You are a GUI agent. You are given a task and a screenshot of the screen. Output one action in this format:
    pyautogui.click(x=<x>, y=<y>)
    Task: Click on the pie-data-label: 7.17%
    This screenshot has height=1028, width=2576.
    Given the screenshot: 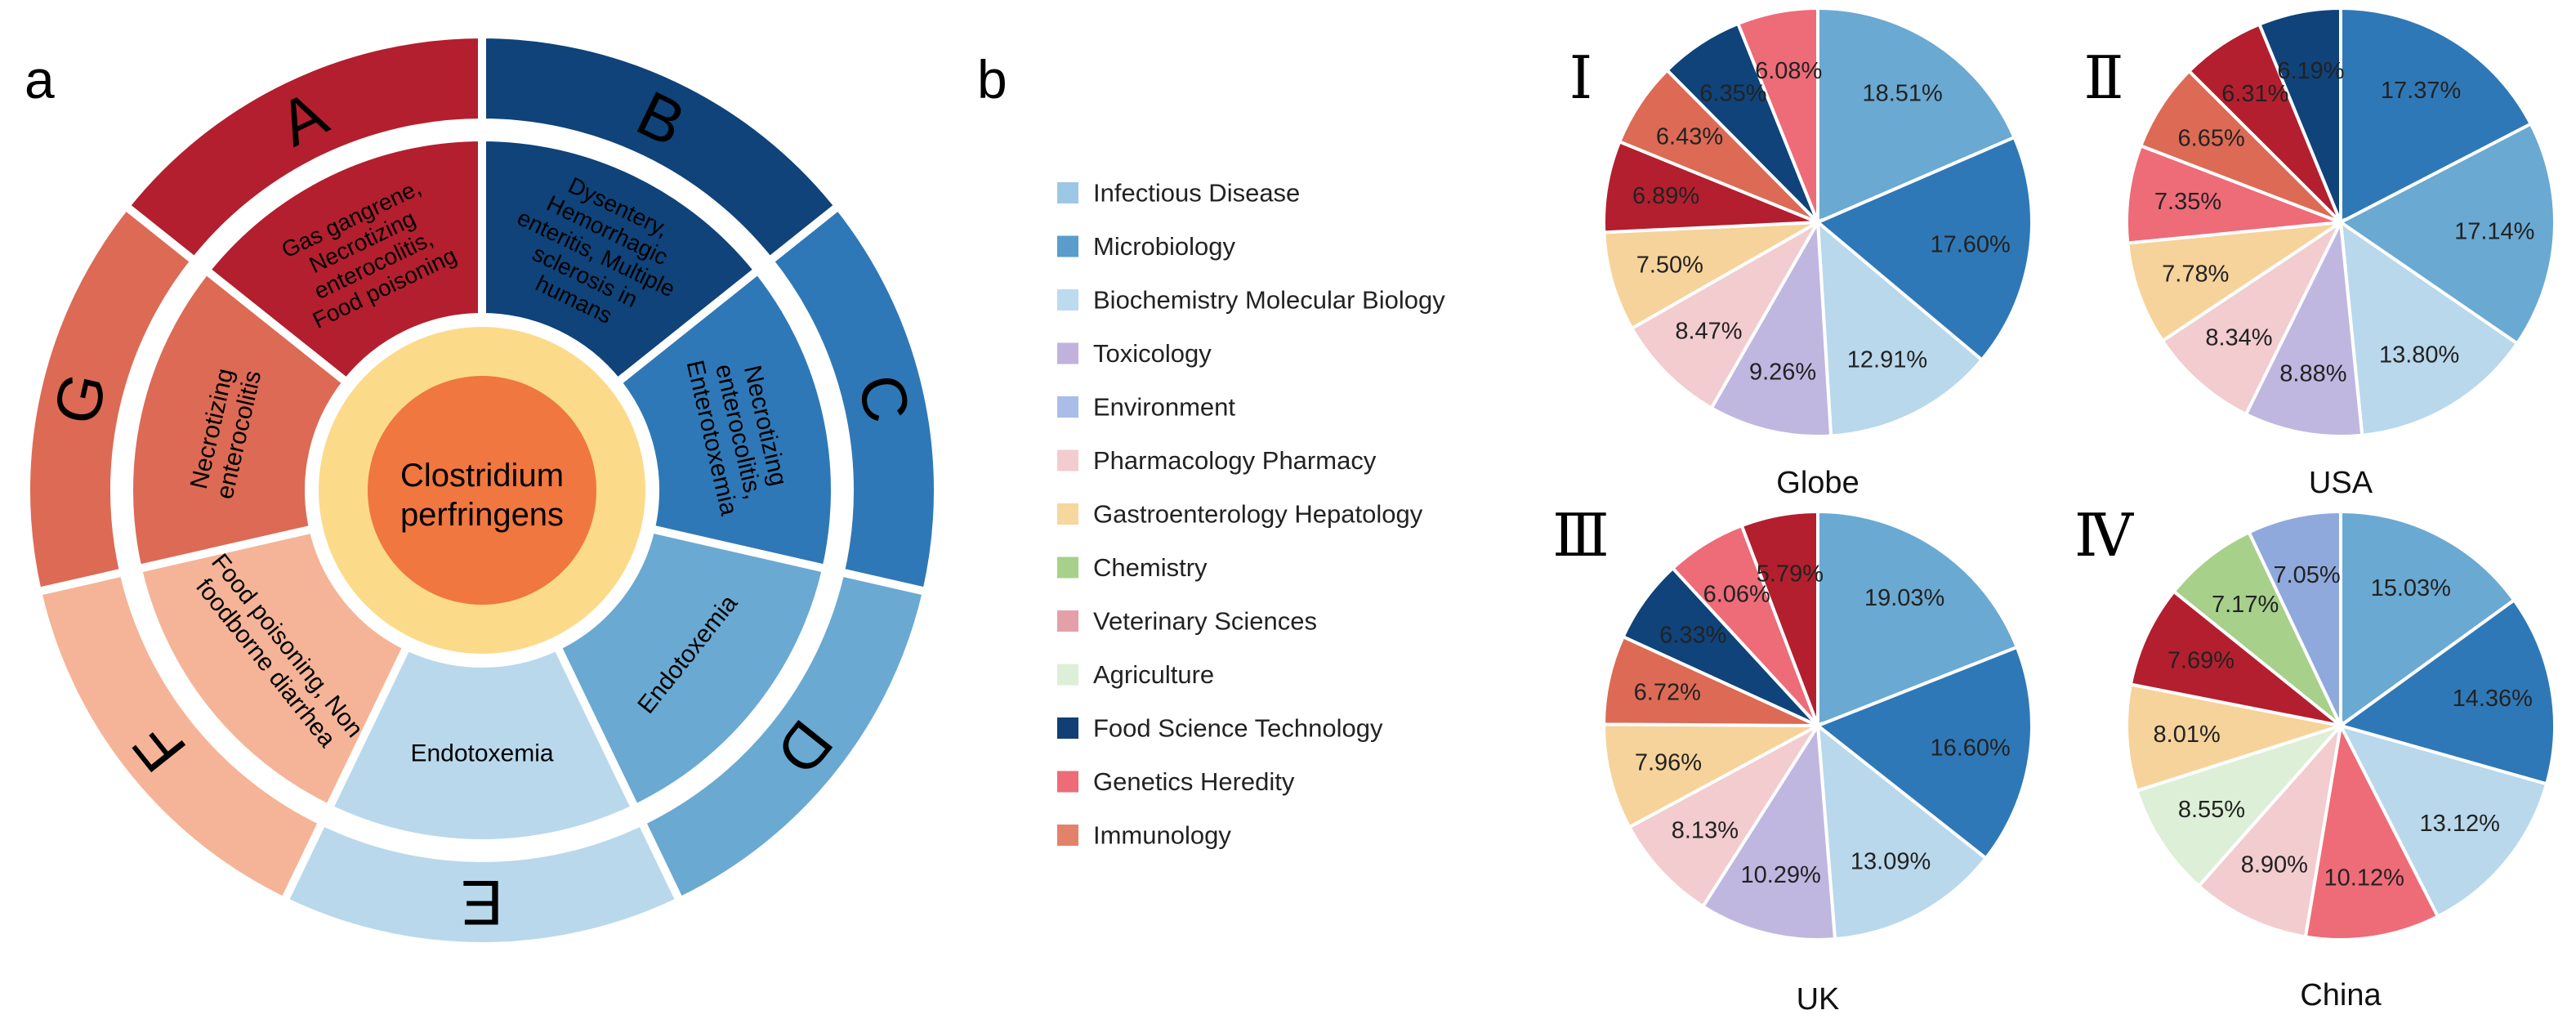 What is the action you would take?
    pyautogui.click(x=2246, y=605)
    